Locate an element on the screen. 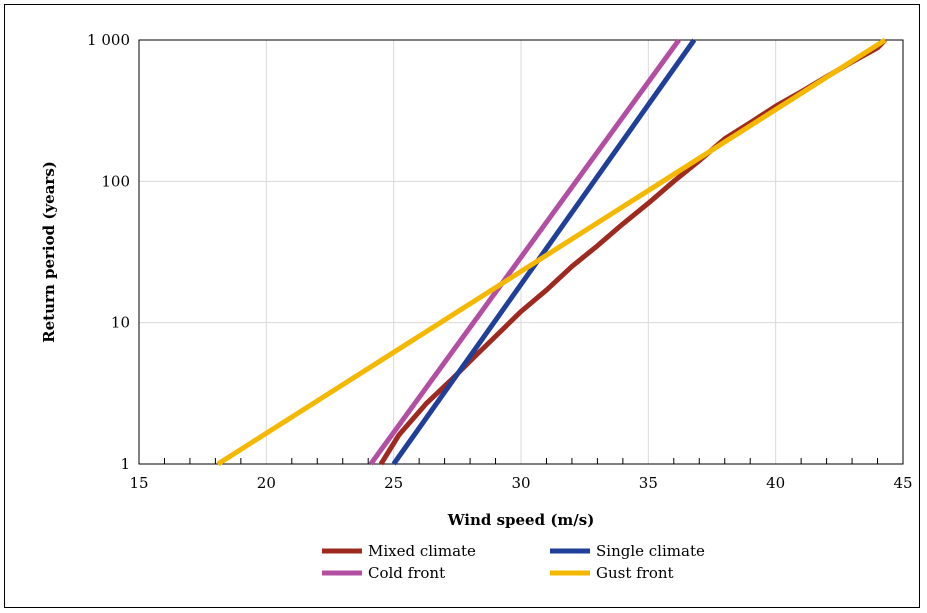  y-tick-label: 1 is located at coordinates (125, 464).